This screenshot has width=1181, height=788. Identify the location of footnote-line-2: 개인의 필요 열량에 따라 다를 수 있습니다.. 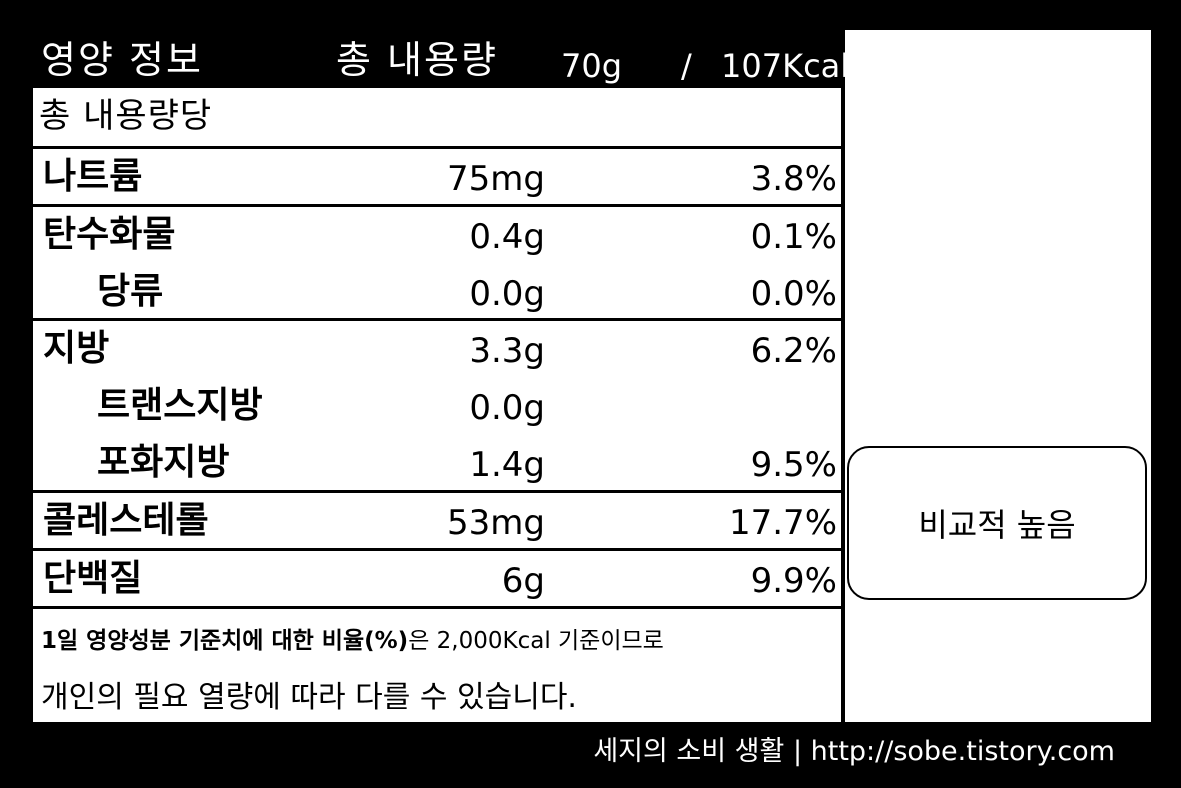
(309, 697).